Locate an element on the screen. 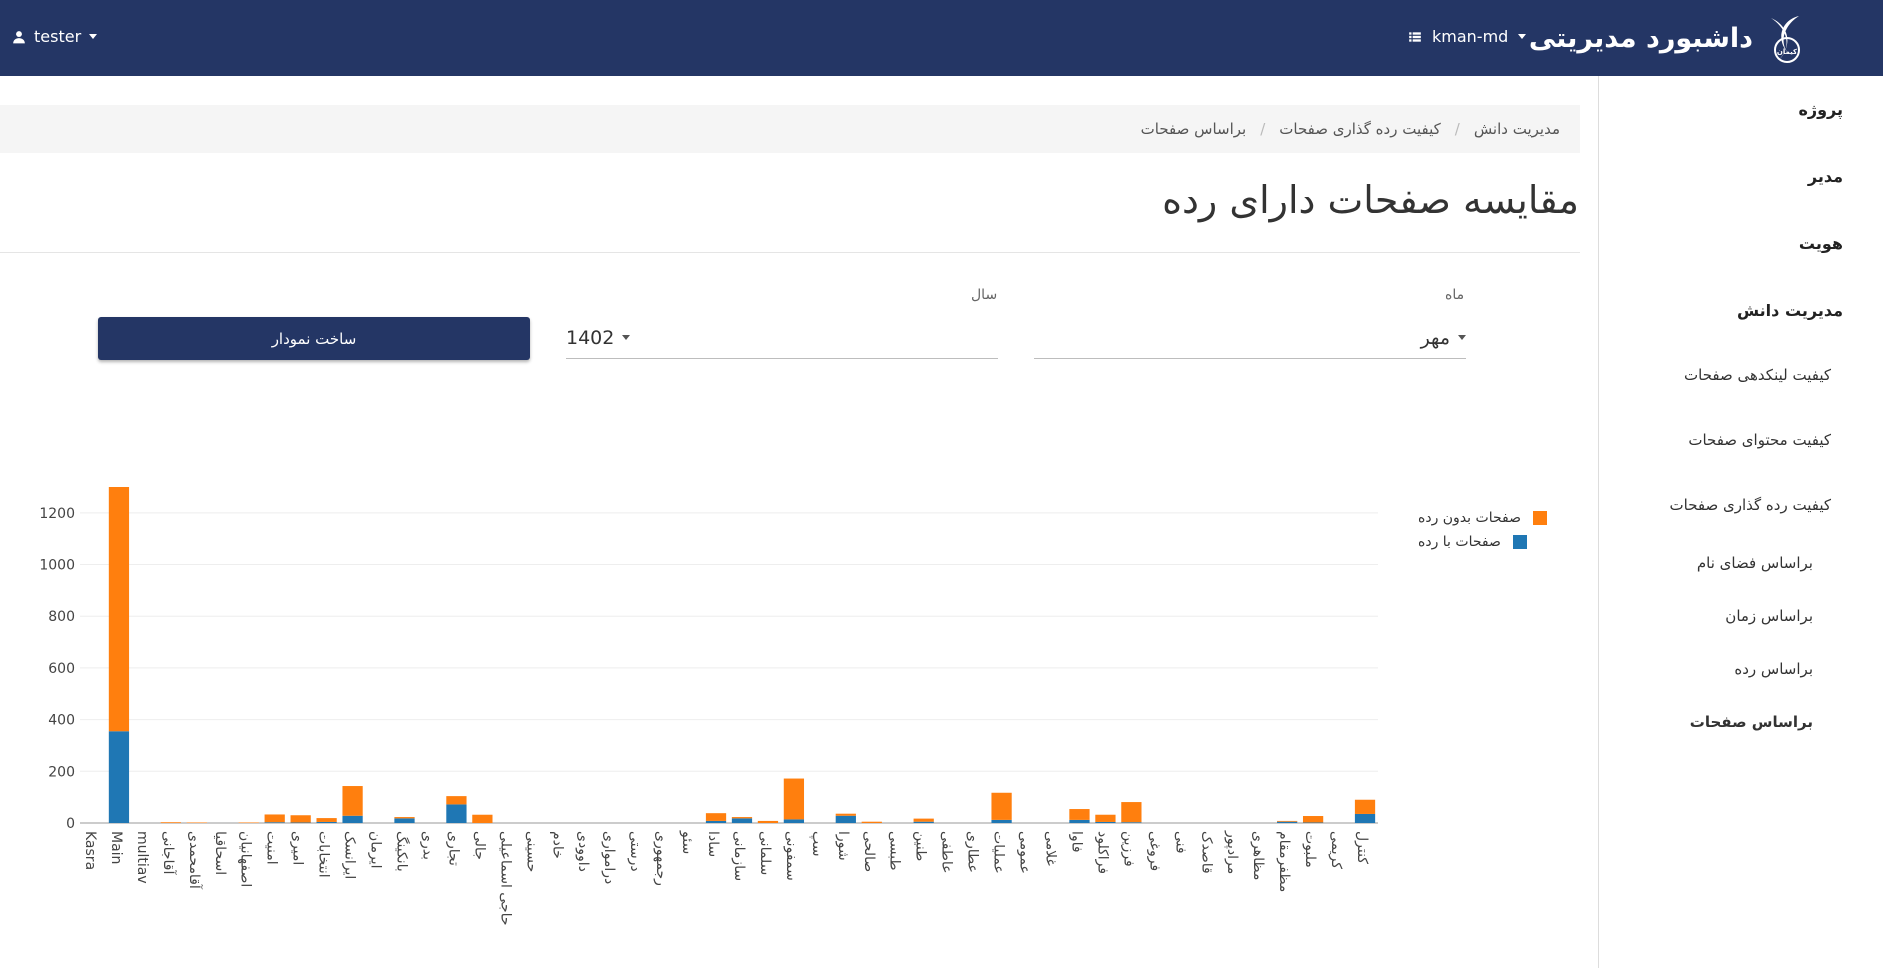  x-tick-label: Kasra is located at coordinates (90, 850).